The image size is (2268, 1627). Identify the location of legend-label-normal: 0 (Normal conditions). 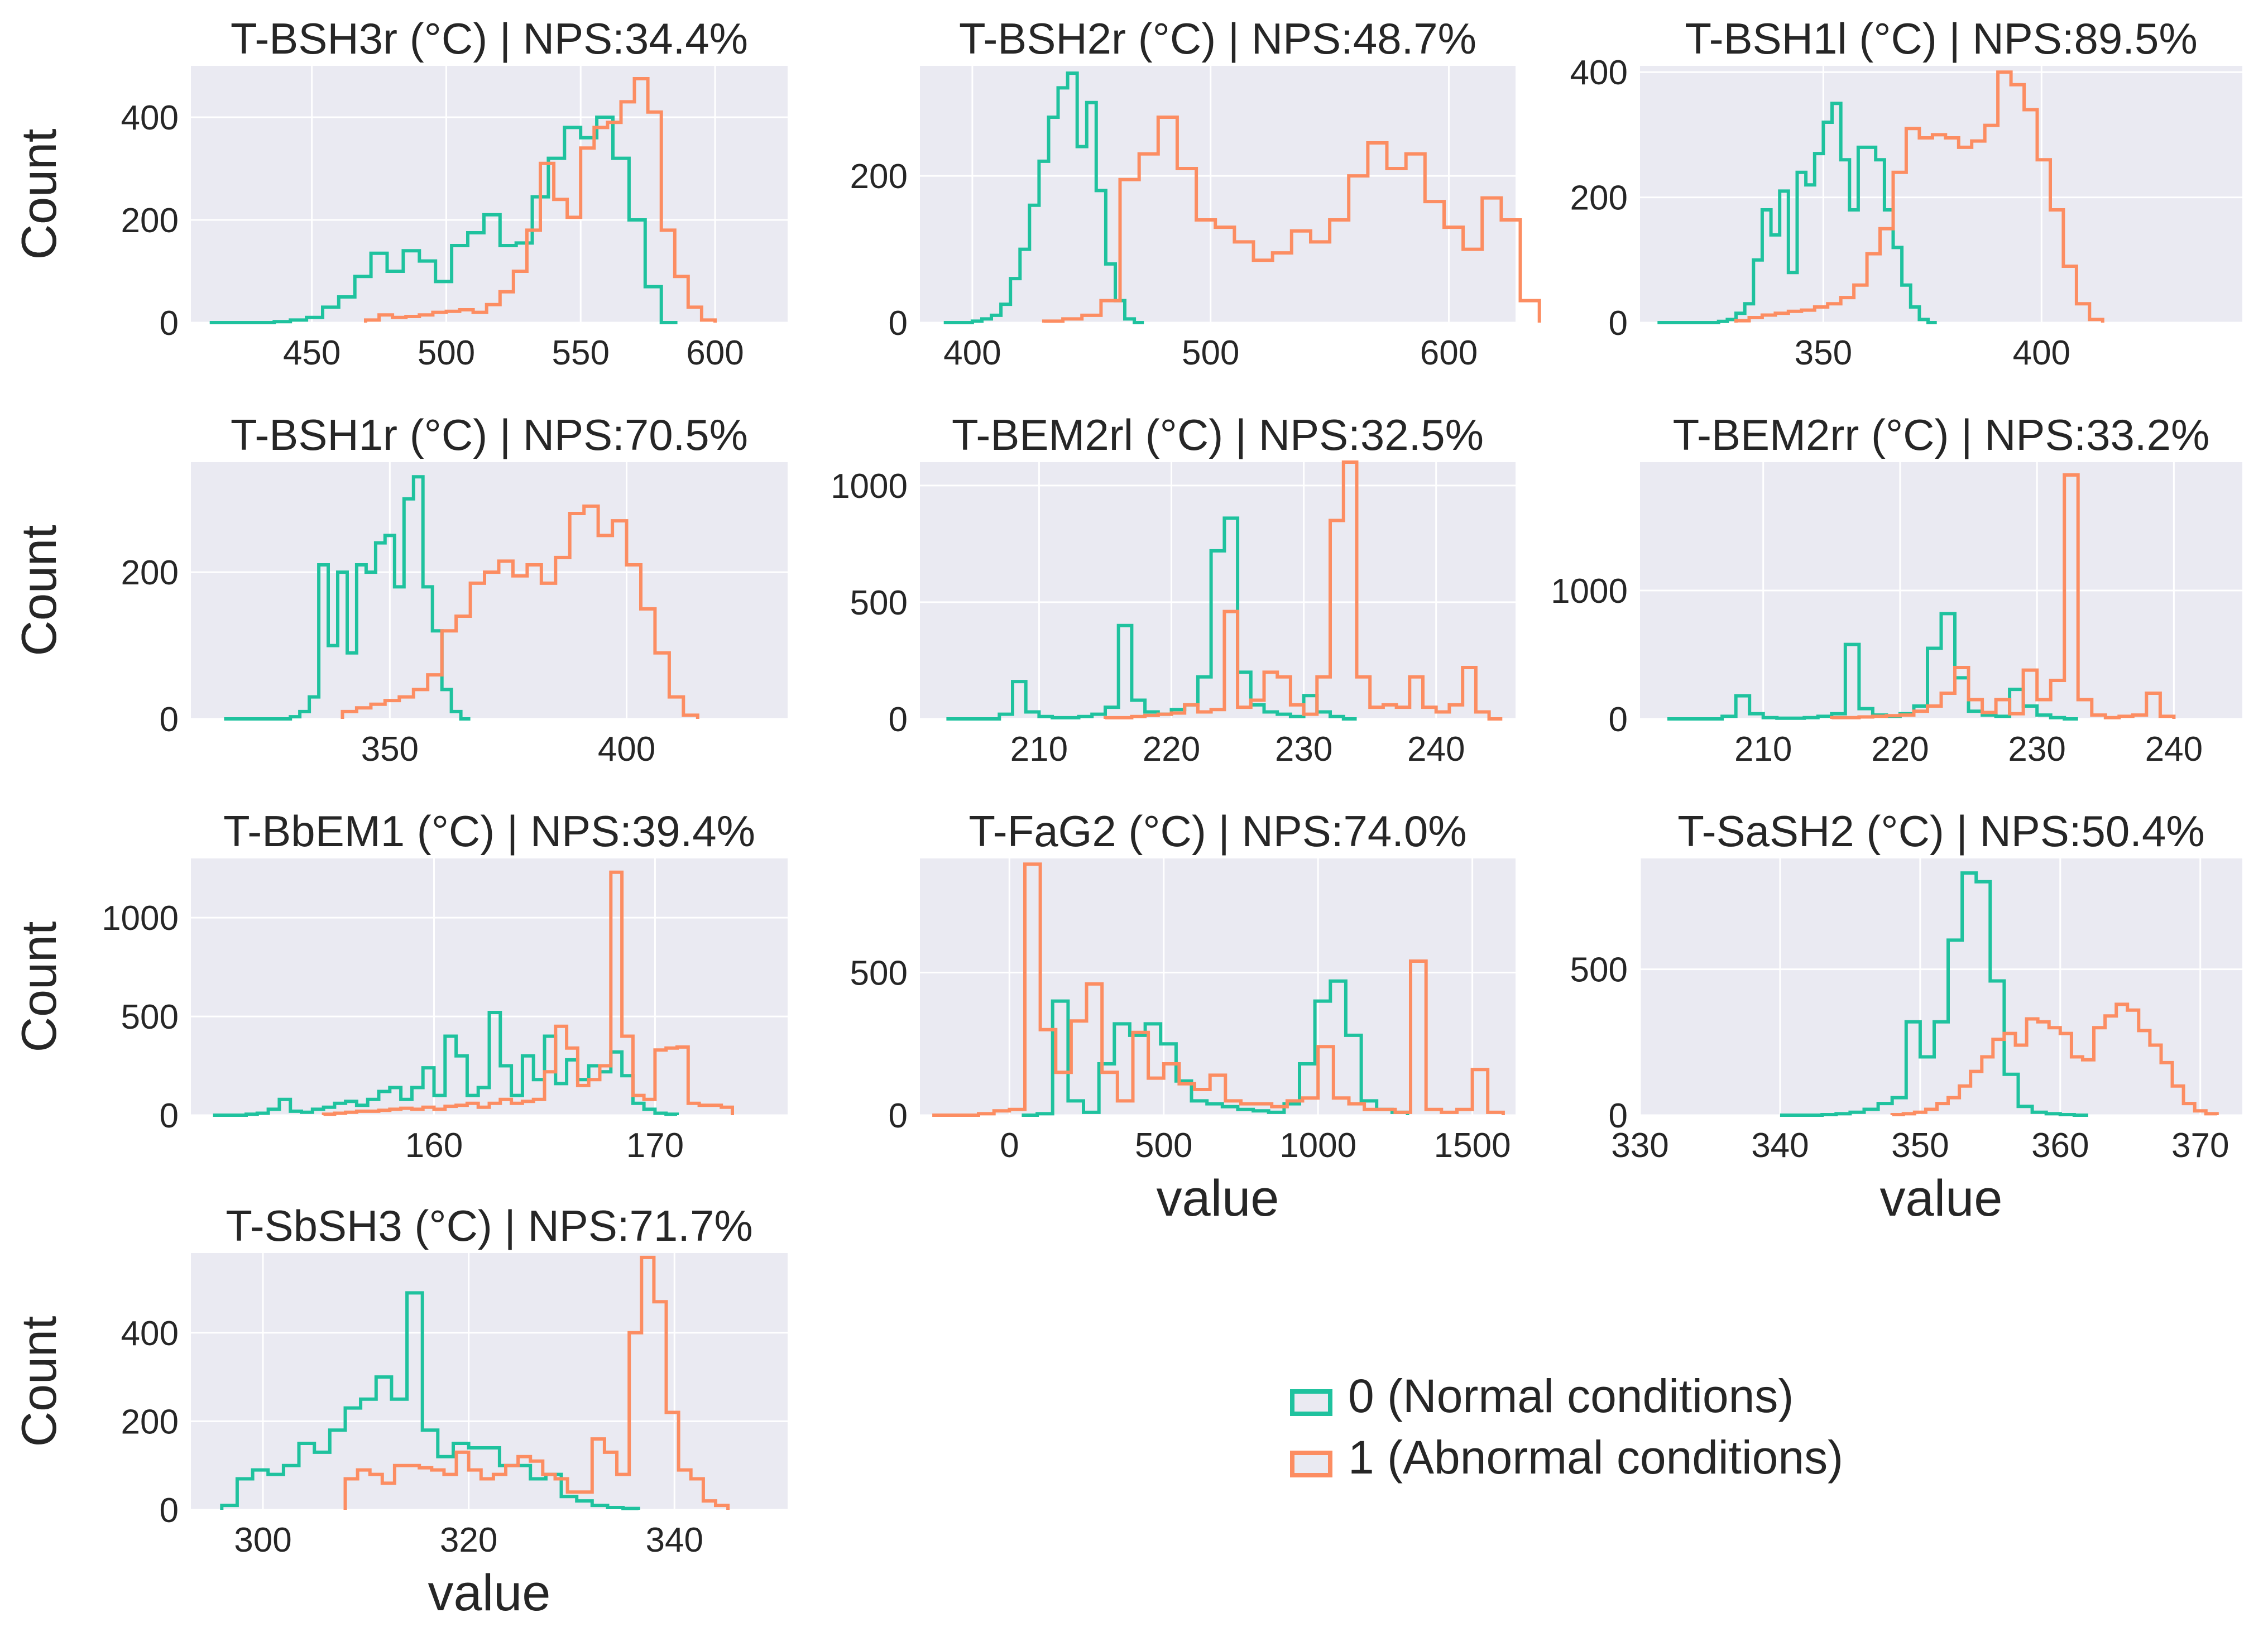
(1571, 1396).